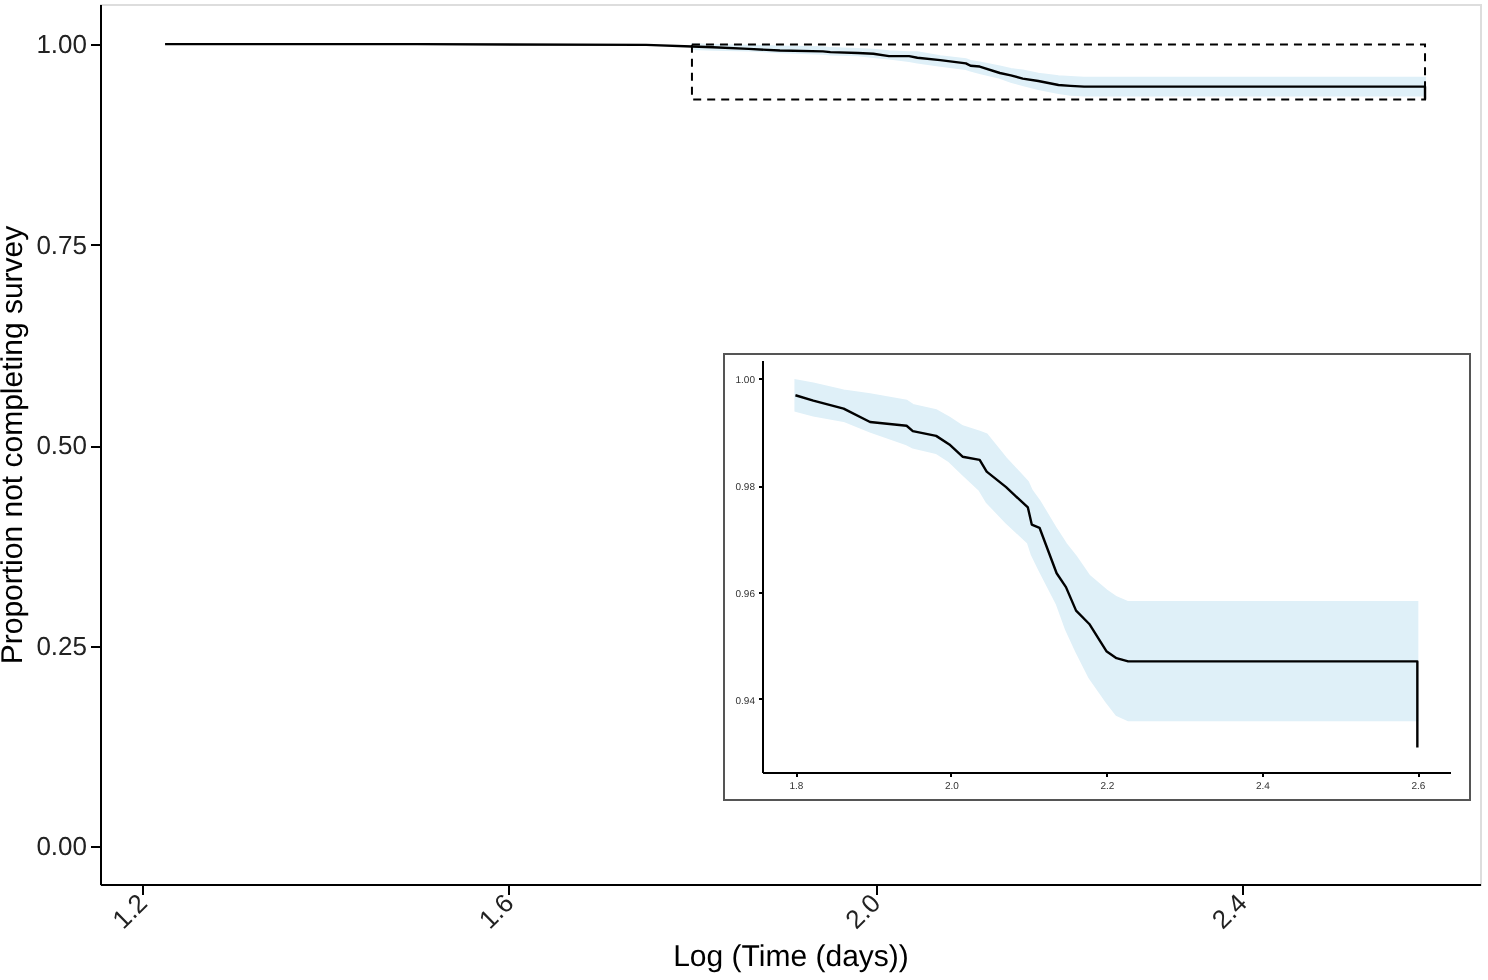 This screenshot has height=980, width=1488. I want to click on x-axis-title: Log (Time (days)), so click(791, 957).